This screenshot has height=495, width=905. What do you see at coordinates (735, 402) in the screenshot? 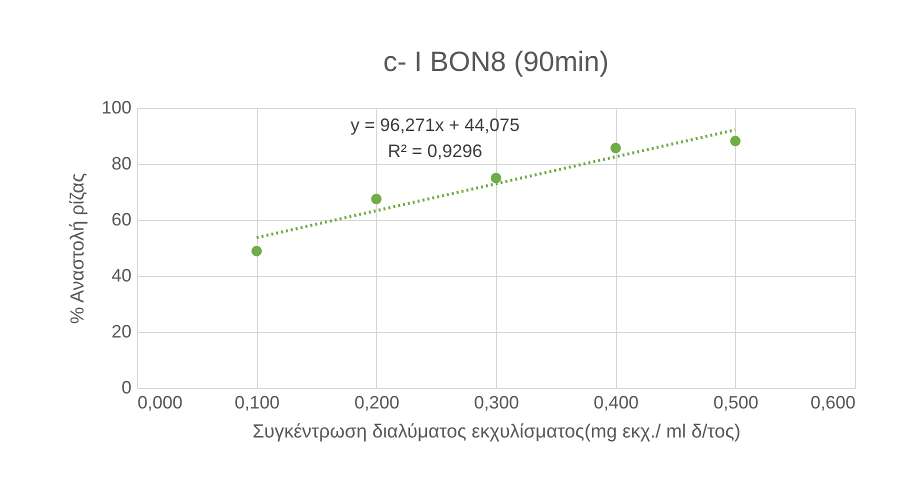
I see `x-tick-label: 0,500` at bounding box center [735, 402].